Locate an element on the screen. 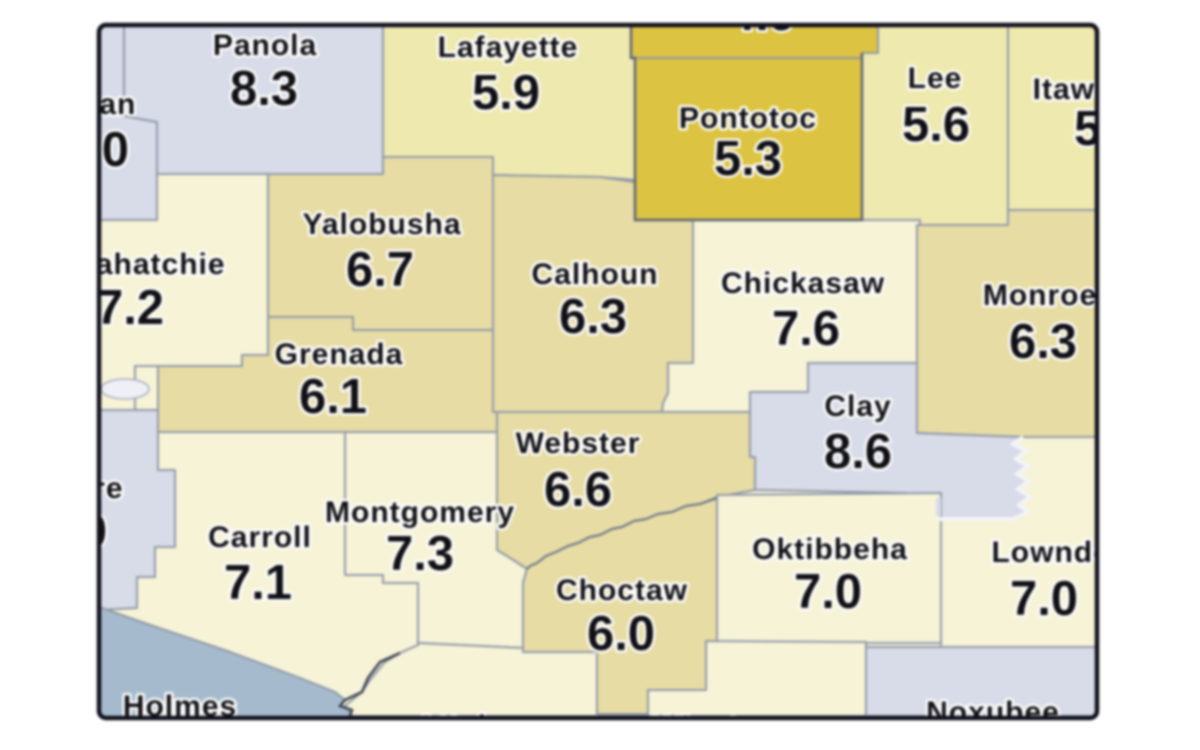 The height and width of the screenshot is (750, 1200). svg-text: Oktibbeha is located at coordinates (830, 549).